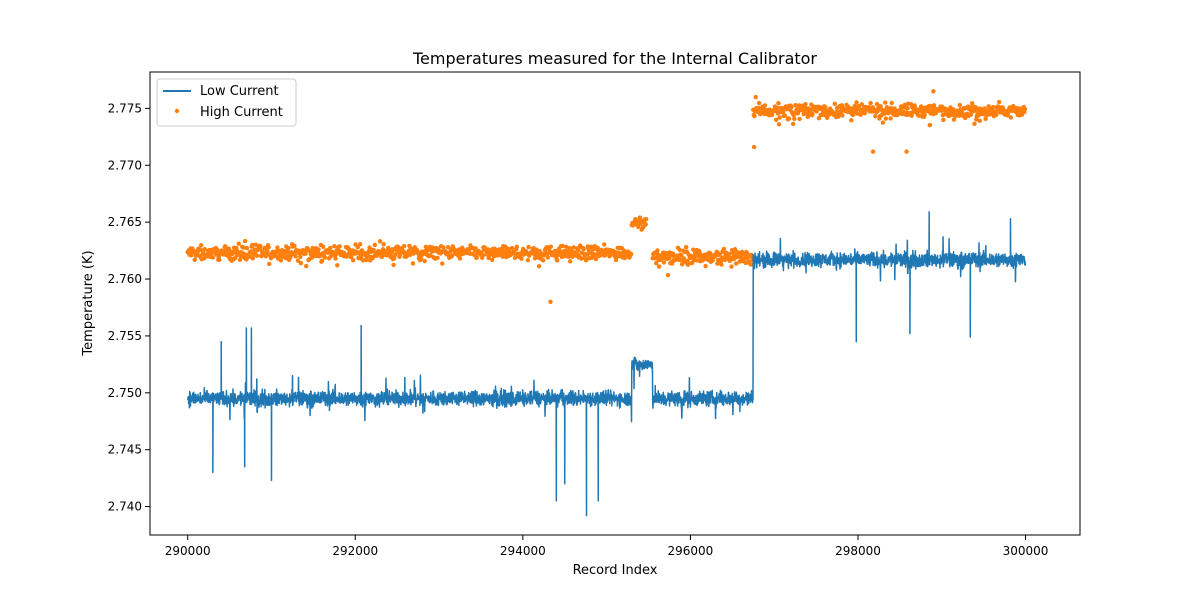  What do you see at coordinates (226, 102) in the screenshot?
I see `legend-box` at bounding box center [226, 102].